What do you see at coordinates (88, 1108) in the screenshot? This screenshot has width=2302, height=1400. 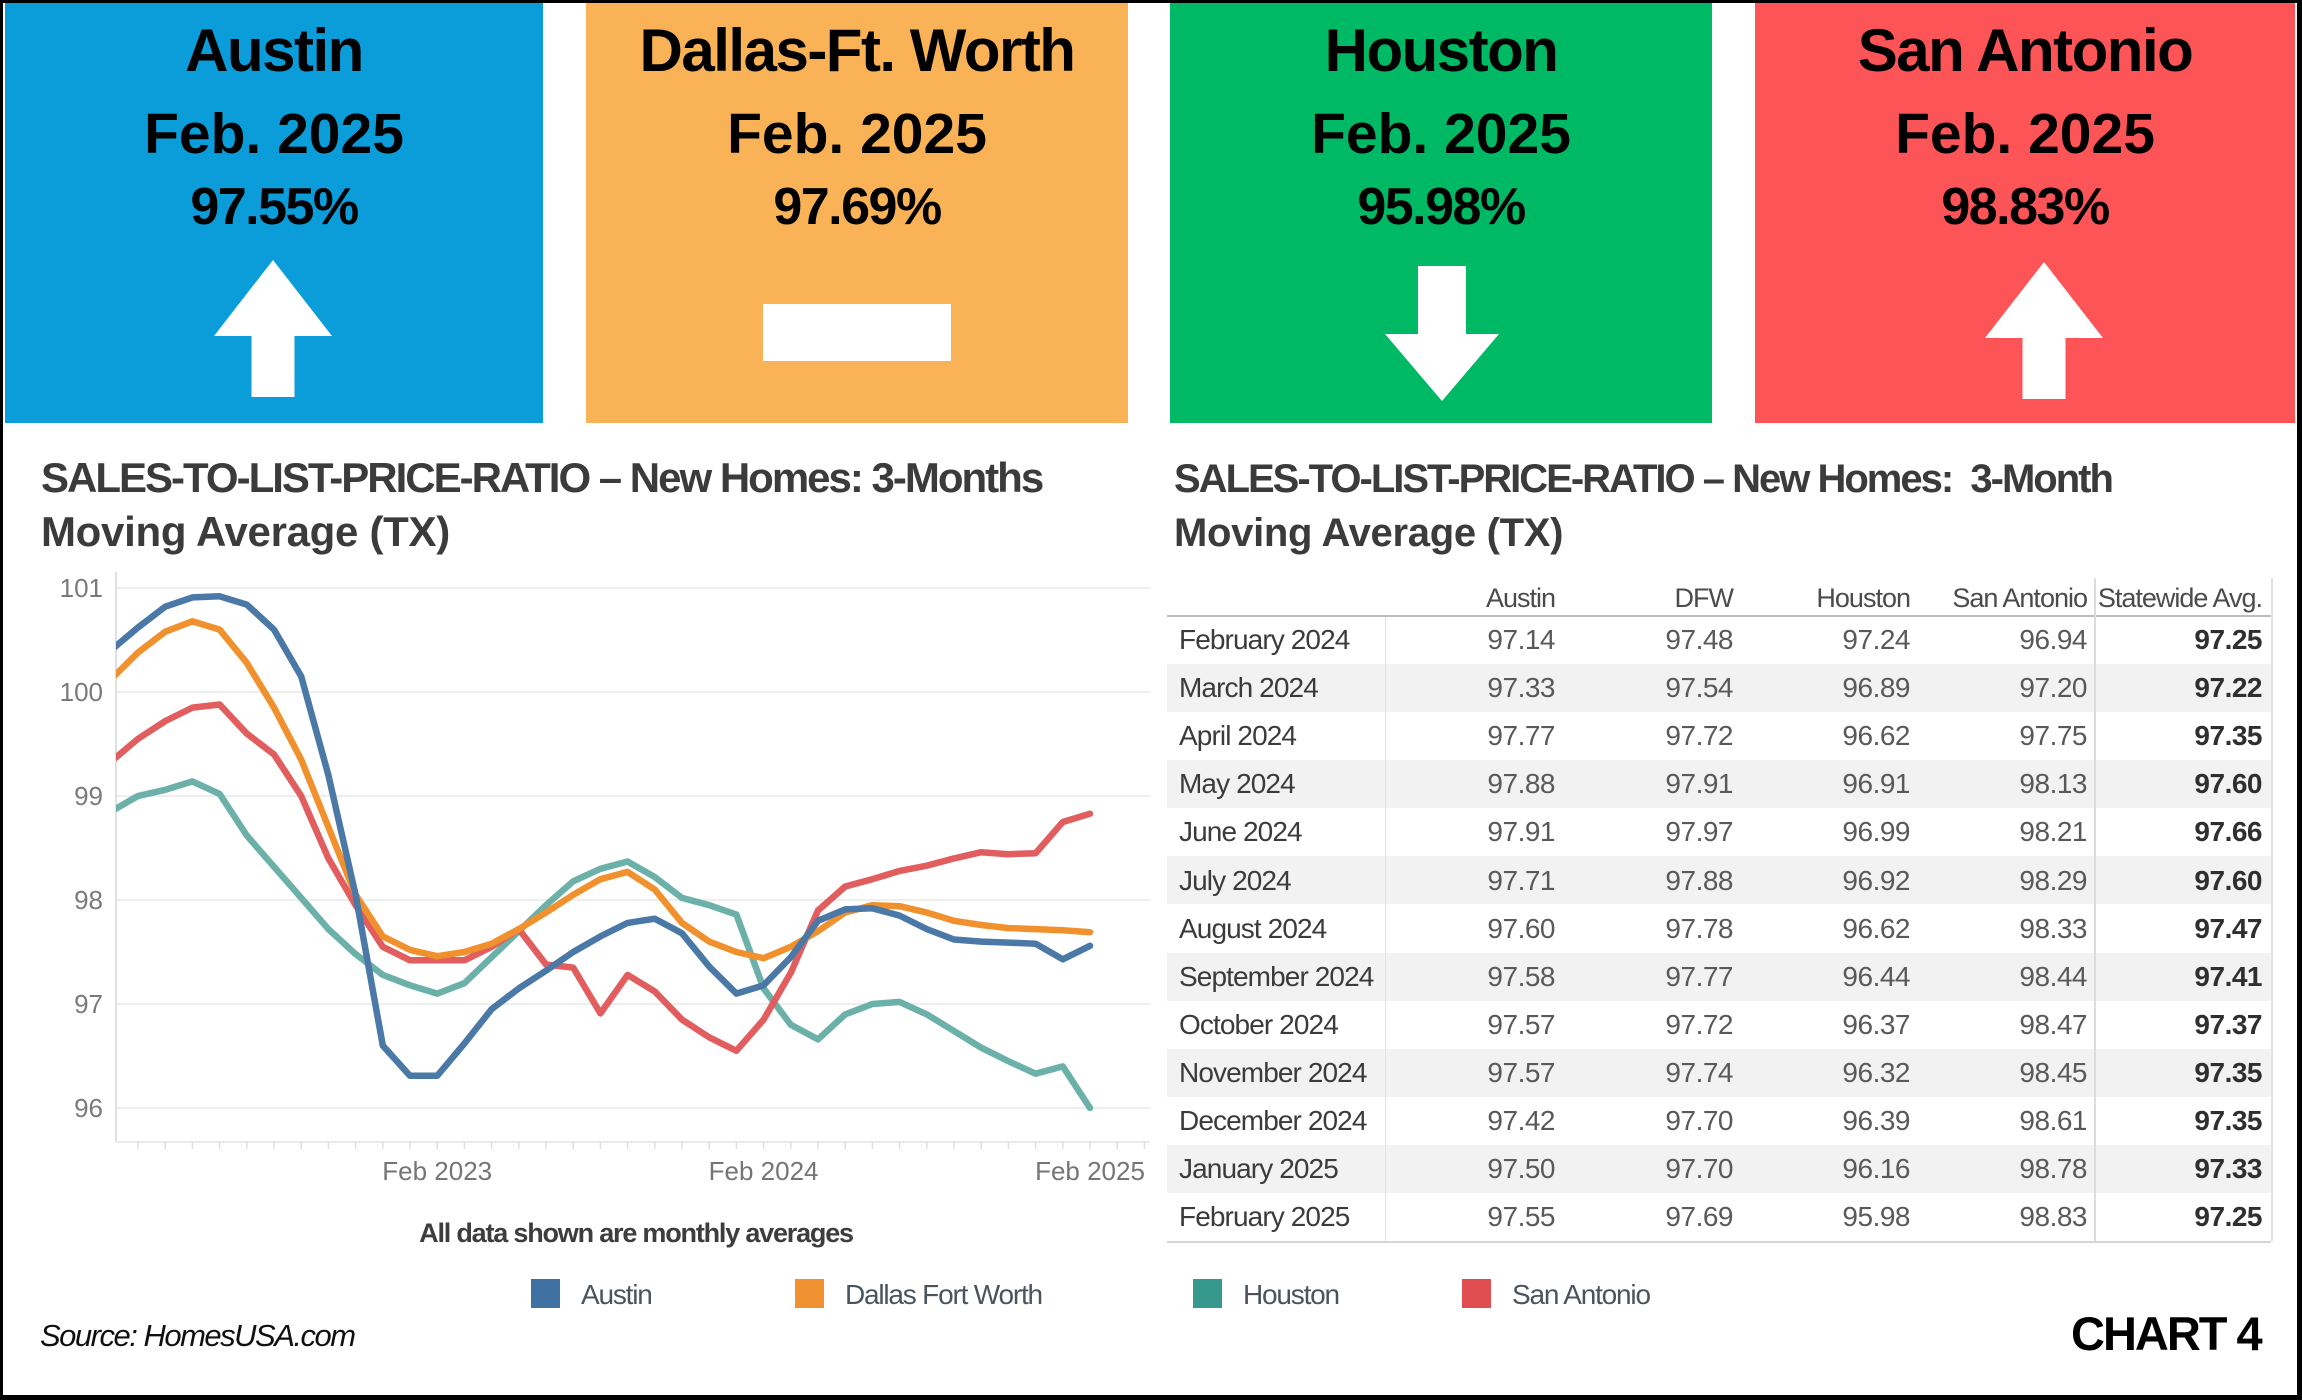 I see `svg-text: 96` at bounding box center [88, 1108].